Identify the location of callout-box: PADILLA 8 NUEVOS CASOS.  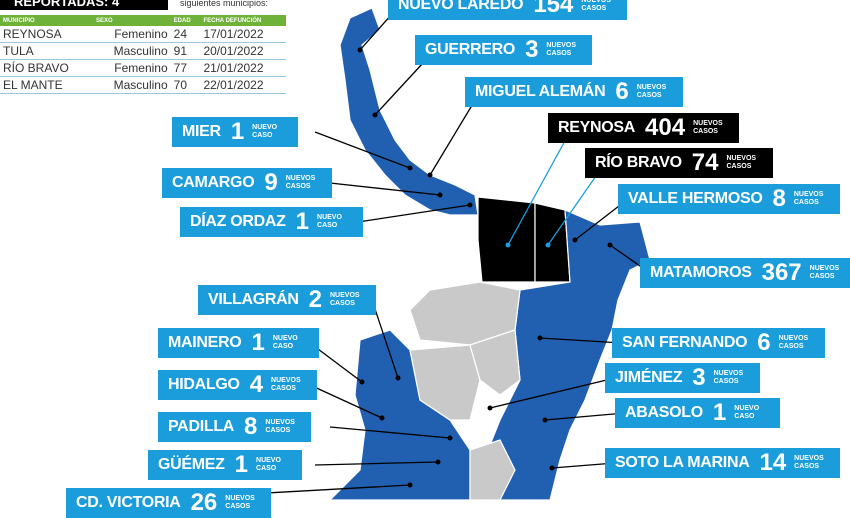
(235, 427).